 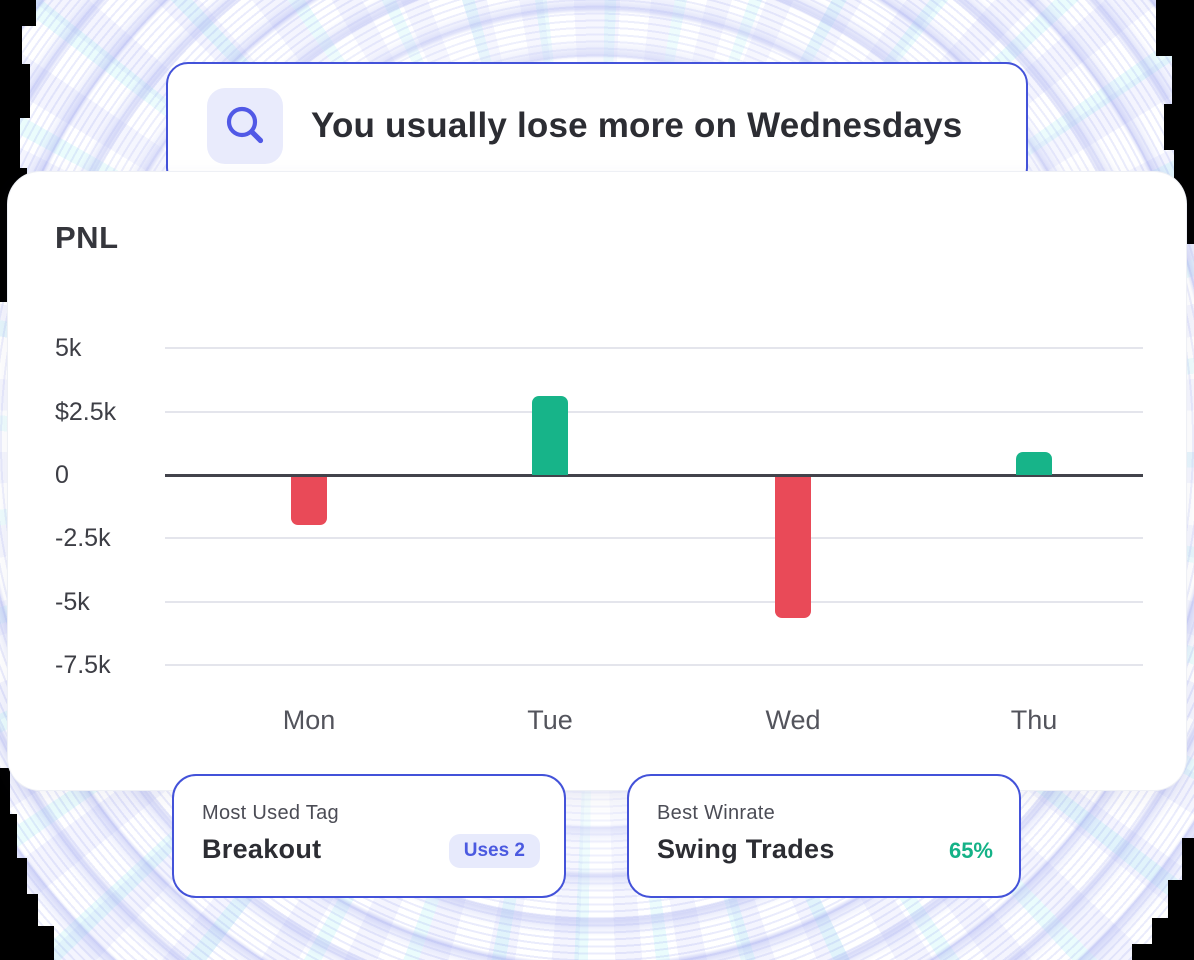 What do you see at coordinates (746, 849) in the screenshot?
I see `stat-card-value: Swing Trades` at bounding box center [746, 849].